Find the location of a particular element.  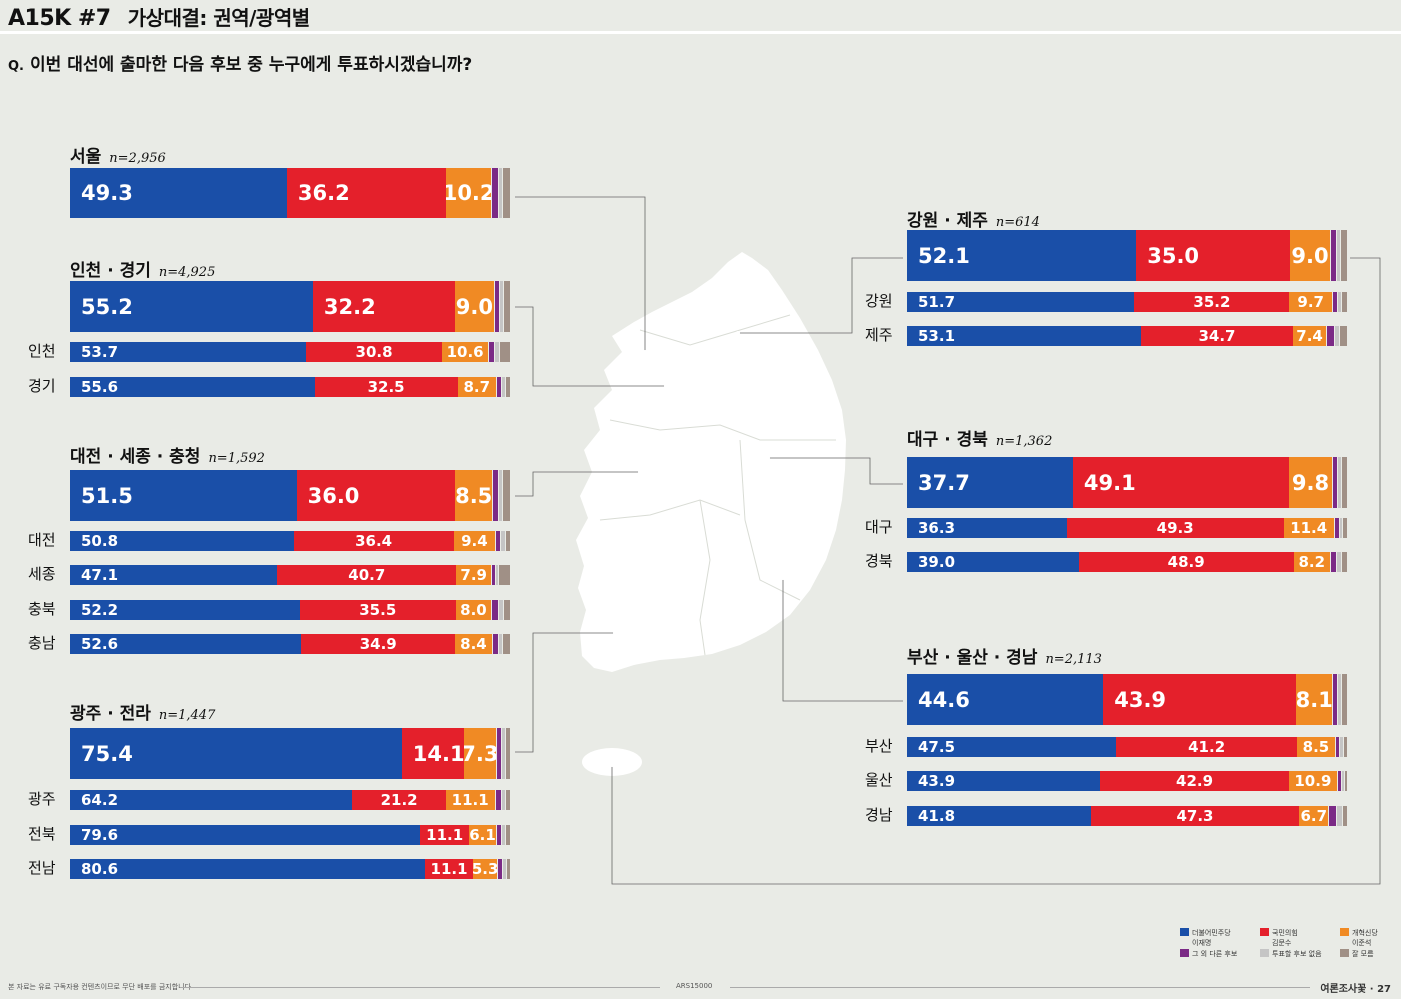

bar-segment-reform: 6.1 is located at coordinates (482, 835).